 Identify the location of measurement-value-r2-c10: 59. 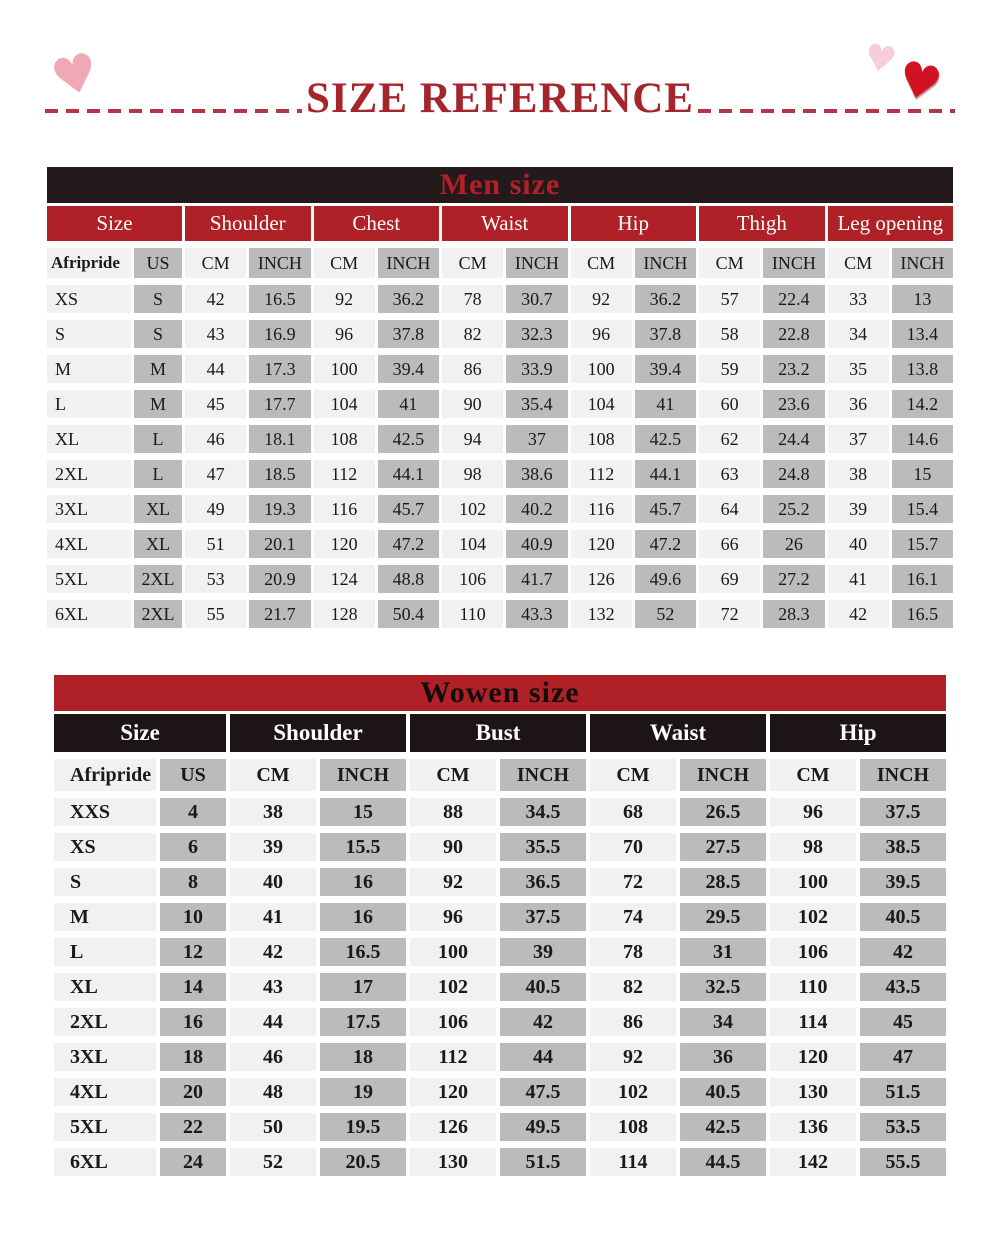
(730, 369).